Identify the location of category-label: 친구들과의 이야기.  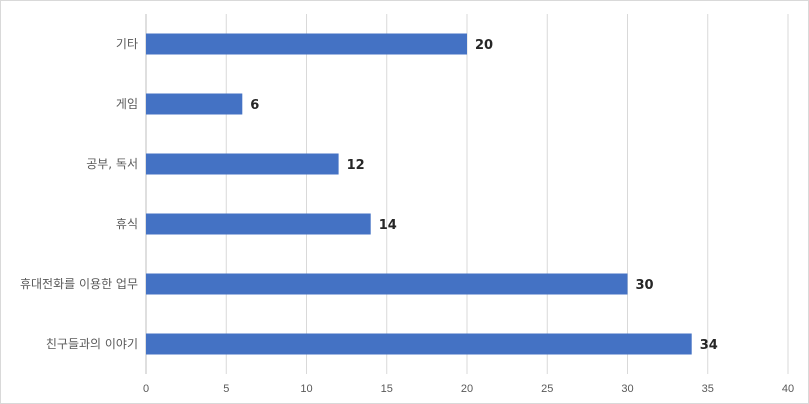
(92, 344).